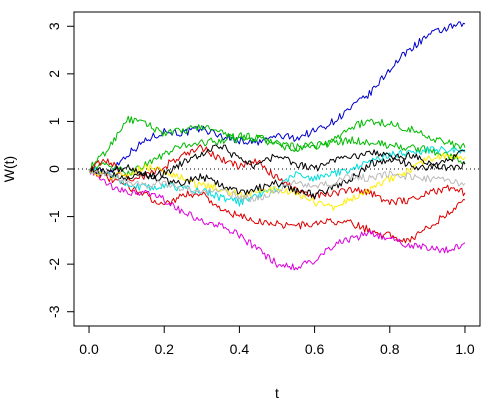 The height and width of the screenshot is (407, 490). I want to click on x-tick-label: 0.8, so click(390, 349).